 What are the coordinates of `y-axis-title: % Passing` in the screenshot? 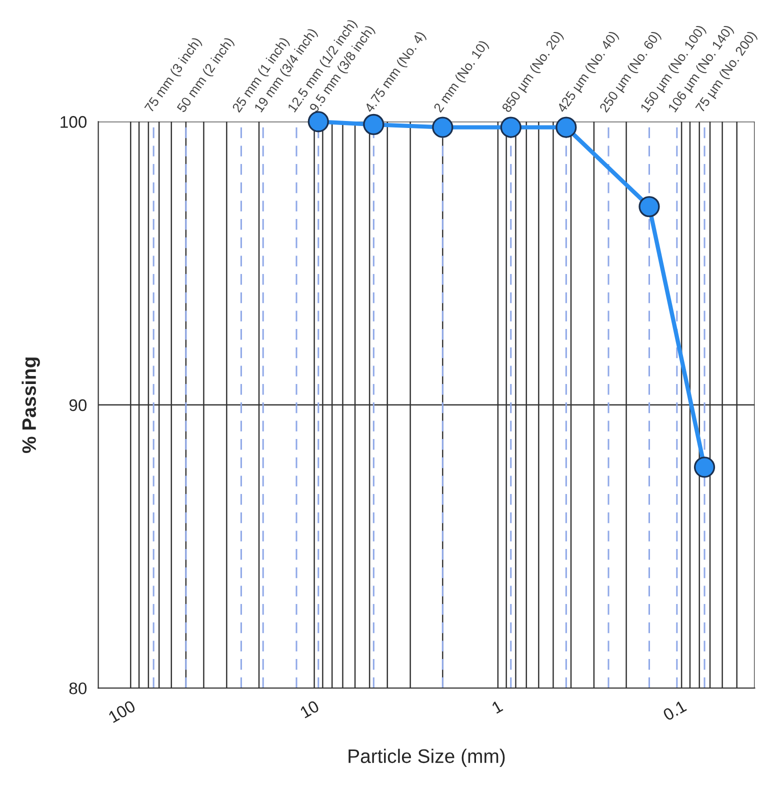 It's located at (31, 406).